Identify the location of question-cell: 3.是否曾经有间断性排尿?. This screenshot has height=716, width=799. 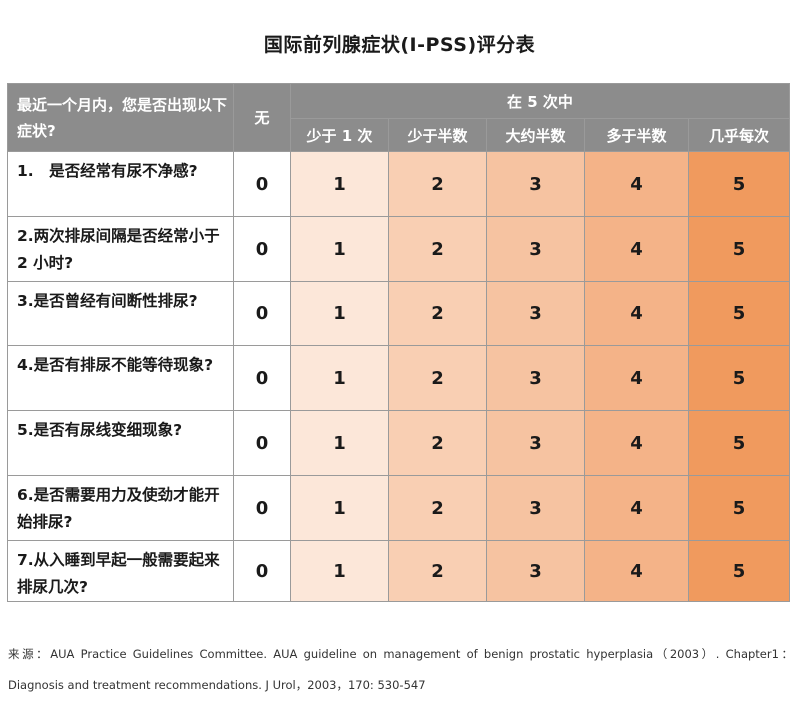
(120, 313).